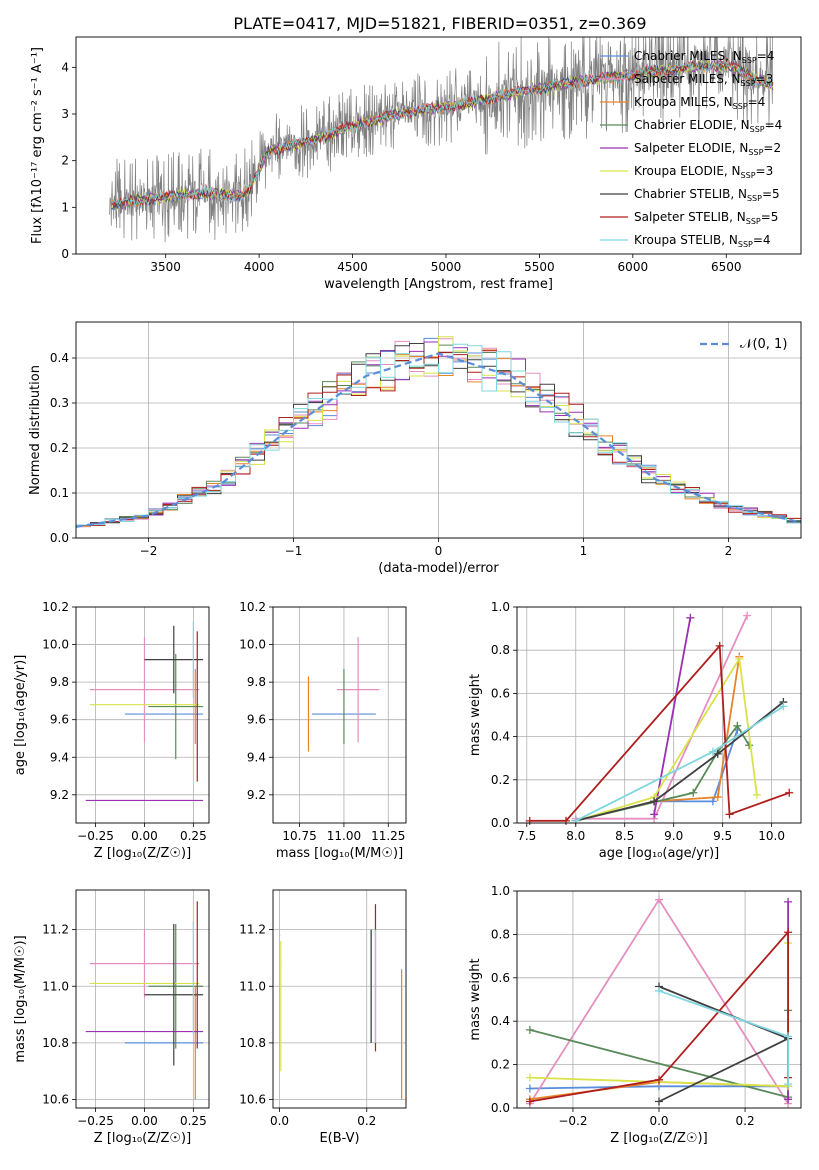 This screenshot has width=819, height=1170. What do you see at coordinates (294, 551) in the screenshot?
I see `x-tick-label: −1` at bounding box center [294, 551].